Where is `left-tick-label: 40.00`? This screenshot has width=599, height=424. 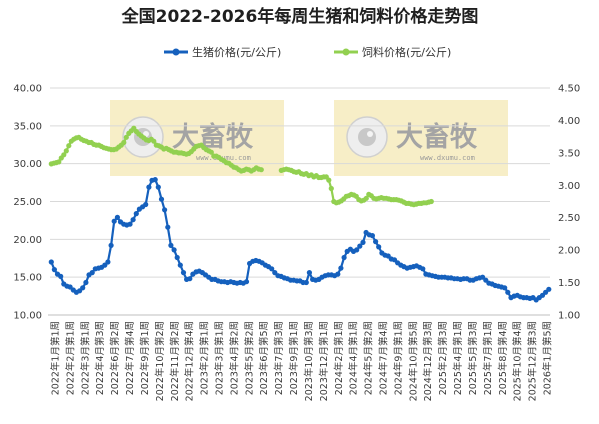
left-tick-label: 40.00 is located at coordinates (27, 89).